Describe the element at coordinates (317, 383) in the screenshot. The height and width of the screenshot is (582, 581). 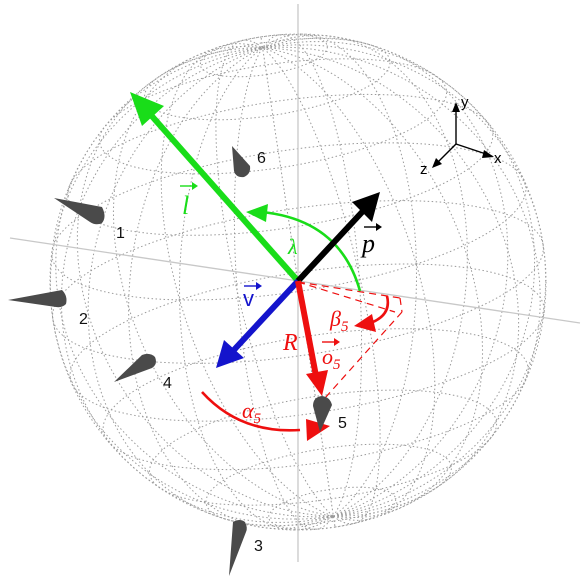
I see `ray-vector-head` at that location.